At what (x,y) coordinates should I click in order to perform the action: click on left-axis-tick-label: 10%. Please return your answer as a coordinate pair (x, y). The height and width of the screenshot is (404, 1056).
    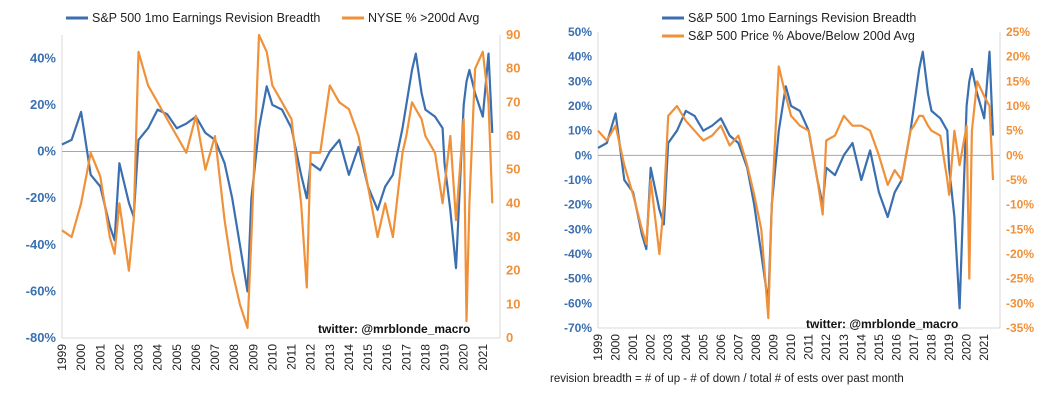
    Looking at the image, I should click on (580, 131).